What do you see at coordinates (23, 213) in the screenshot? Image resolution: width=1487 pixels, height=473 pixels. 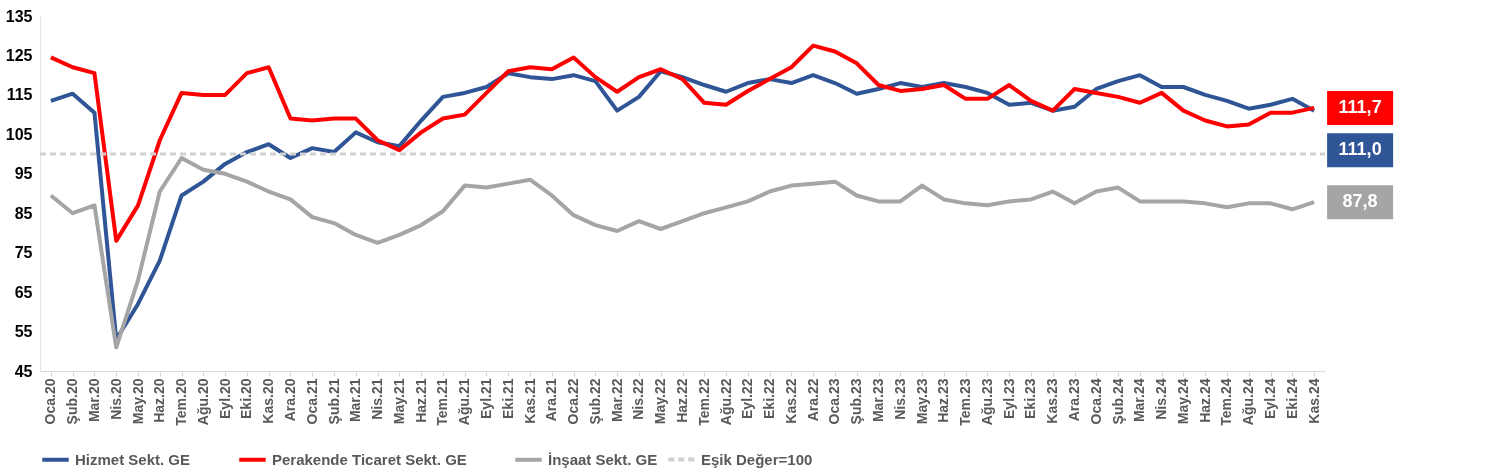 I see `y-tick-label: 85` at bounding box center [23, 213].